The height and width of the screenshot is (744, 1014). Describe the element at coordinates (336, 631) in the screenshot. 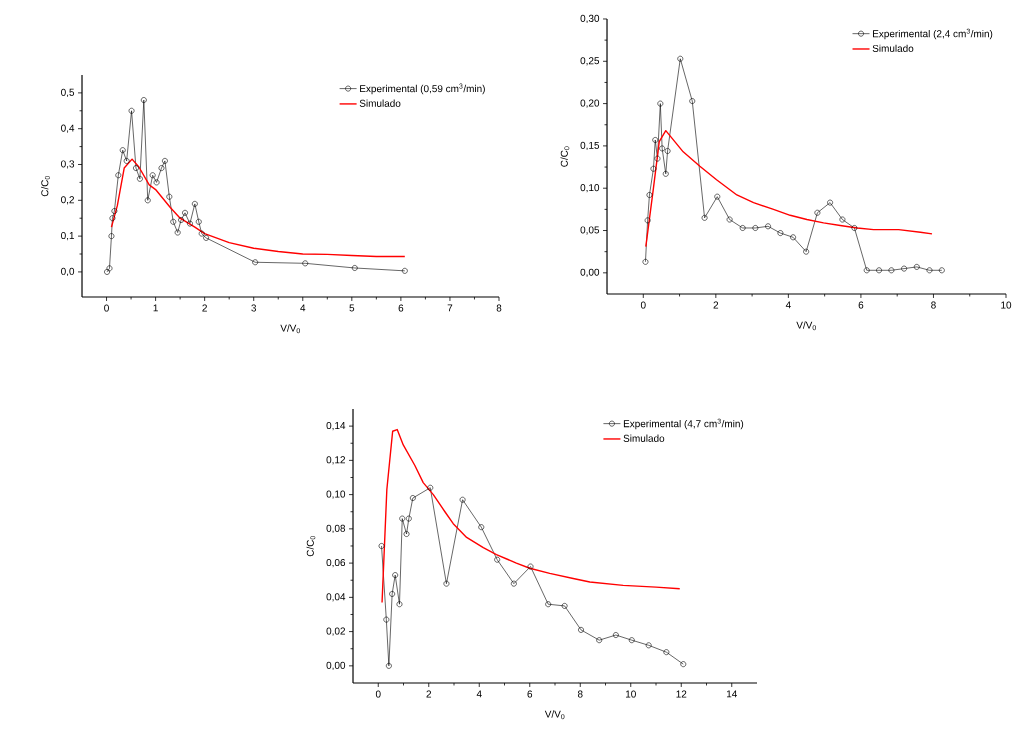

I see `y-tick-label: 0,02` at that location.